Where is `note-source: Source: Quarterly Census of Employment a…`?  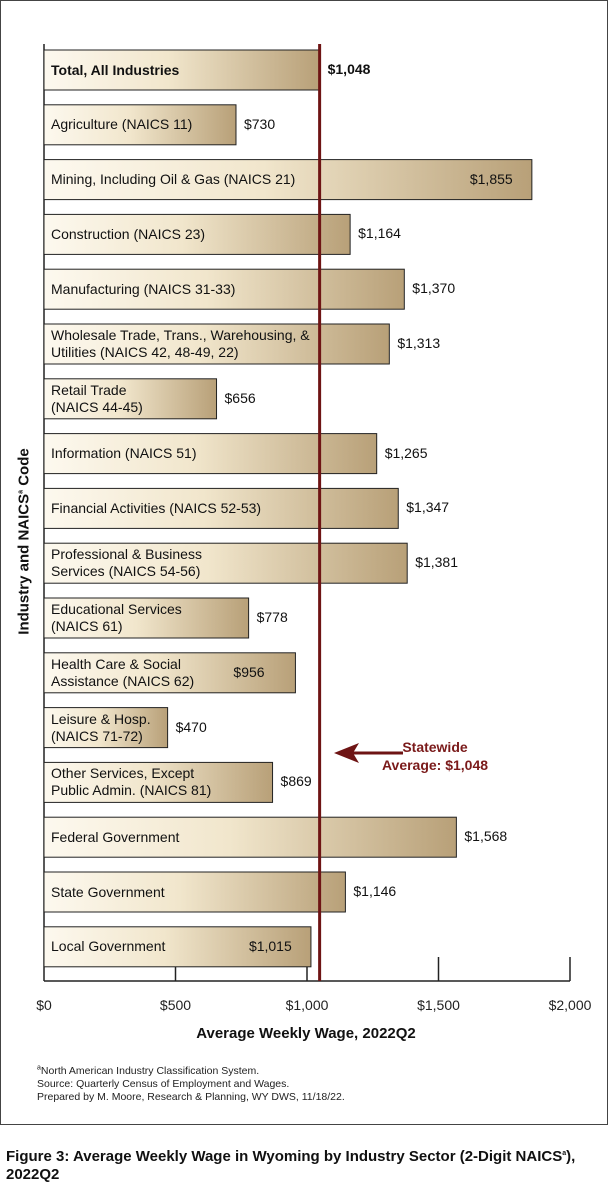 note-source: Source: Quarterly Census of Employment a… is located at coordinates (163, 1084).